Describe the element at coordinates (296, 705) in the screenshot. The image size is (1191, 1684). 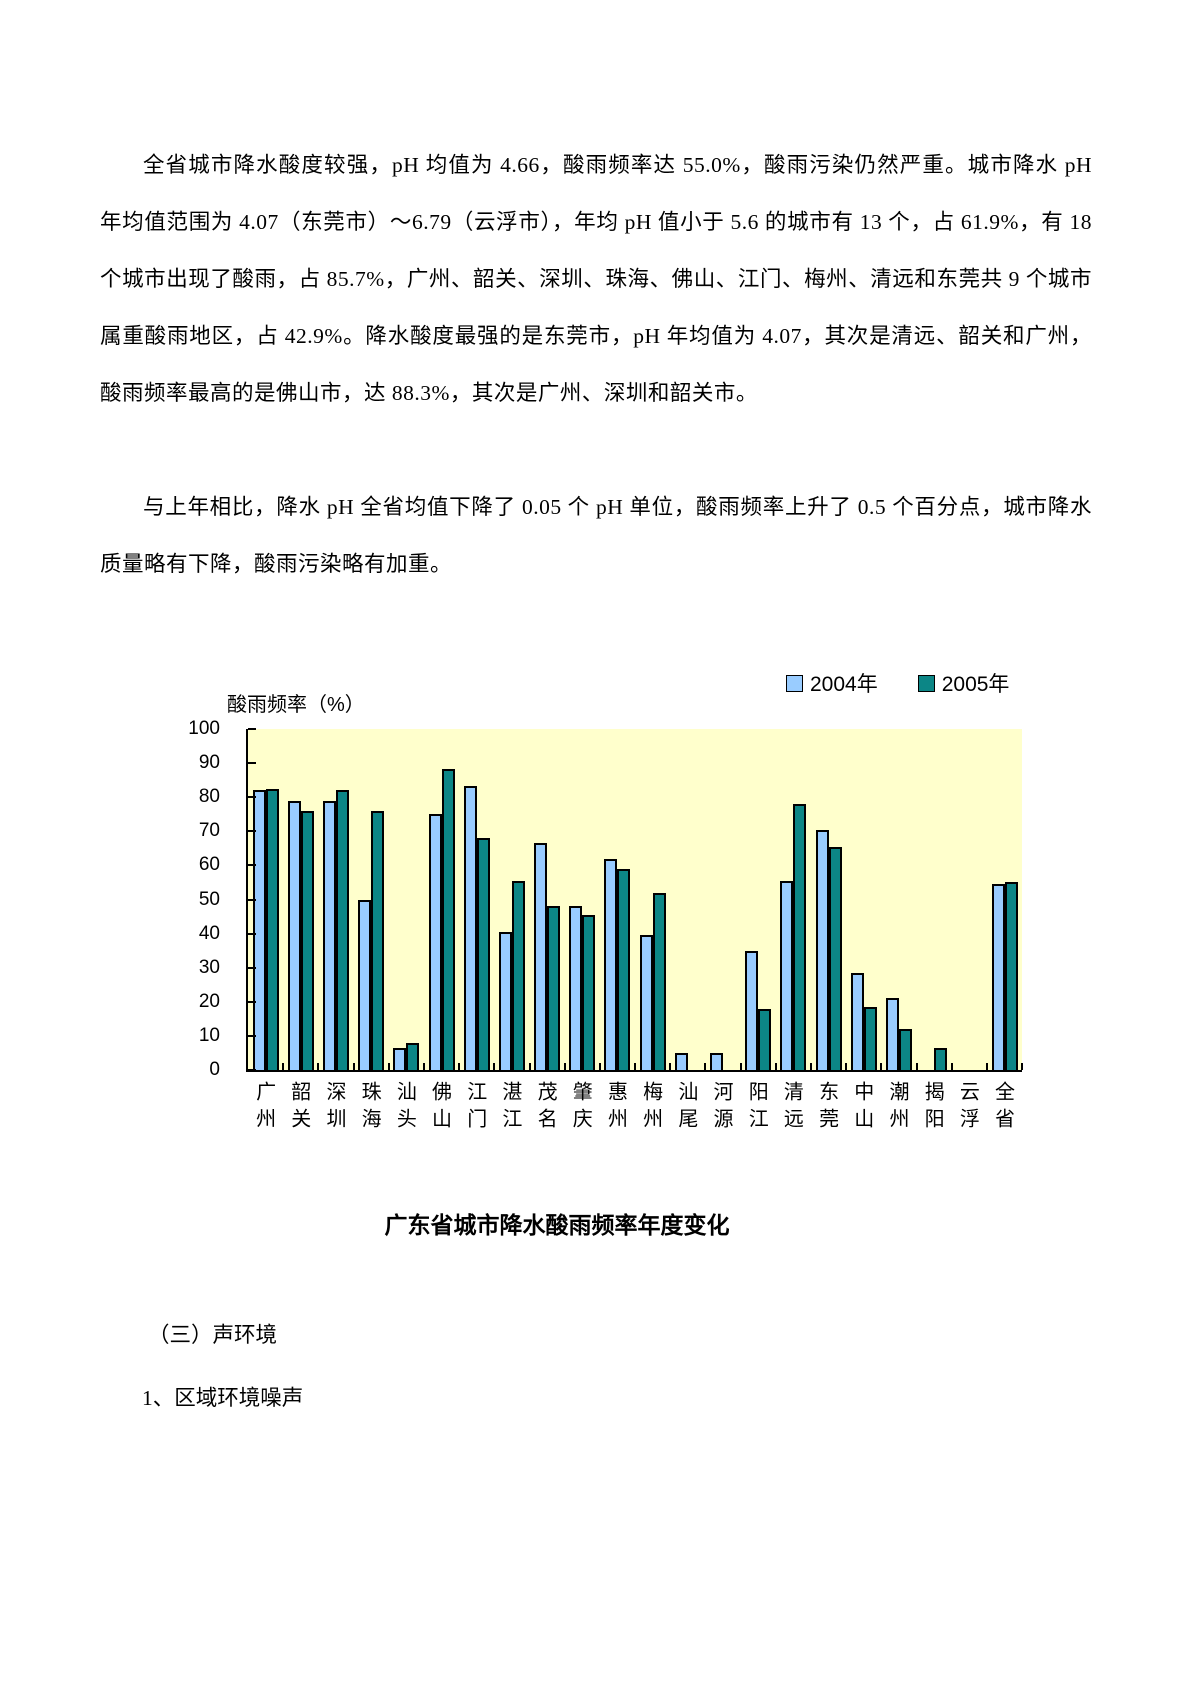
I see `y-axis-title: 酸雨频率（%）` at that location.